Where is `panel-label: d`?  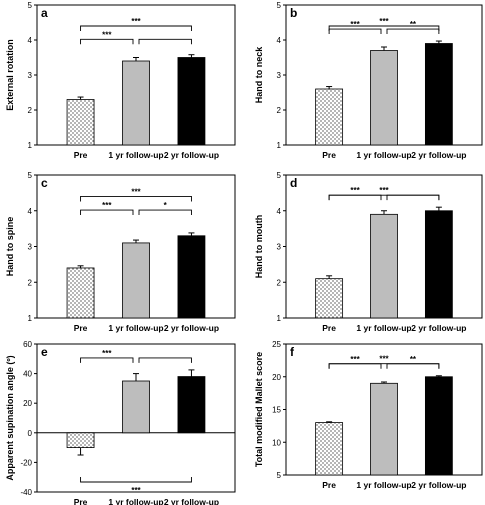
panel-label: d is located at coordinates (293, 183).